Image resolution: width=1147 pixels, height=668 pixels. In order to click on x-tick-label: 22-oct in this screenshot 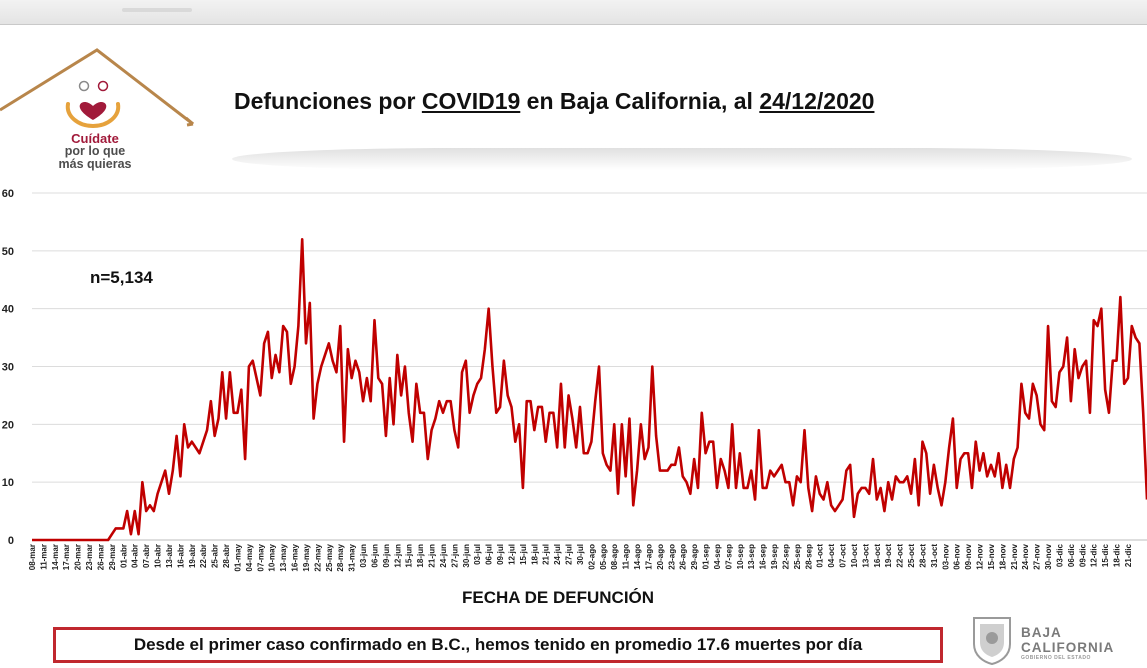, I will do `click(900, 556)`.